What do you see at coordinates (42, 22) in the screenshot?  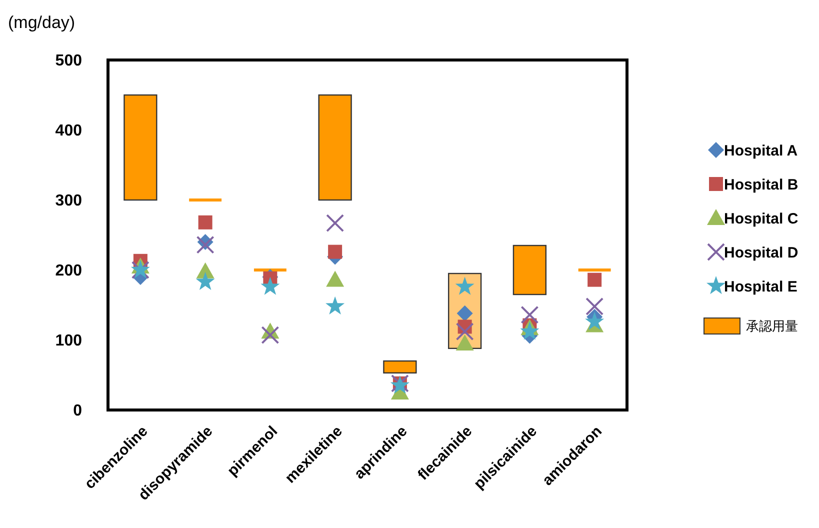 I see `y-axis-title: (mg/day)` at bounding box center [42, 22].